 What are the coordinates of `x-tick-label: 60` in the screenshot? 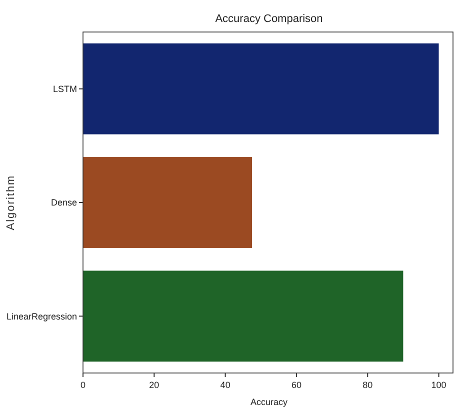 It's located at (296, 385).